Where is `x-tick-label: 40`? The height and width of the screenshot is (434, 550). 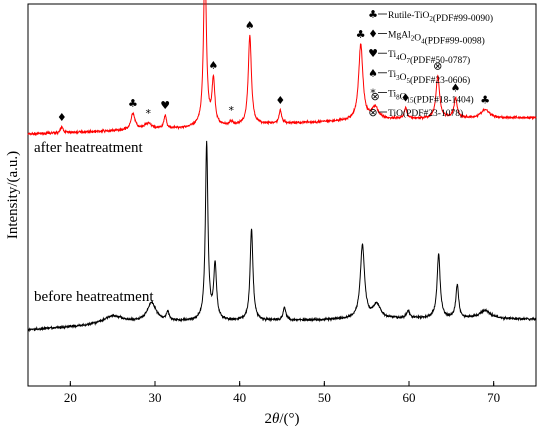
x-tick-label: 40 is located at coordinates (239, 397).